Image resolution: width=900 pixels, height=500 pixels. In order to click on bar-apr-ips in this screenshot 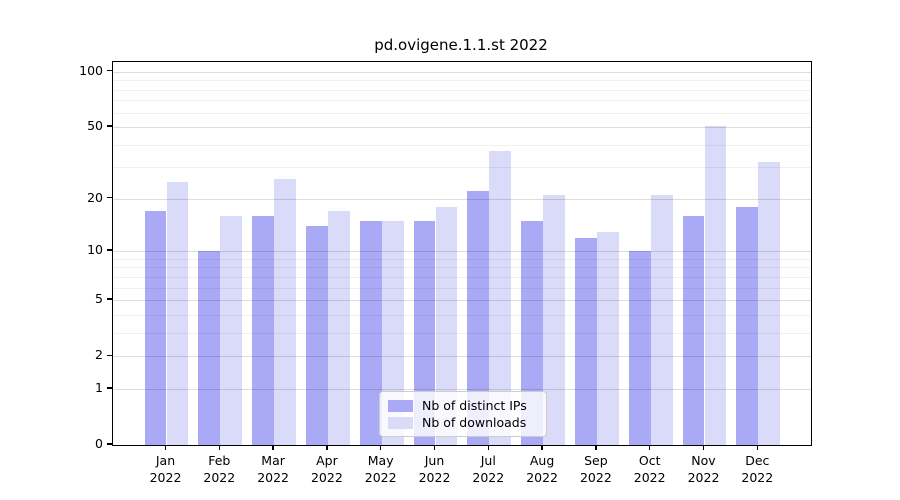, I will do `click(317, 335)`.